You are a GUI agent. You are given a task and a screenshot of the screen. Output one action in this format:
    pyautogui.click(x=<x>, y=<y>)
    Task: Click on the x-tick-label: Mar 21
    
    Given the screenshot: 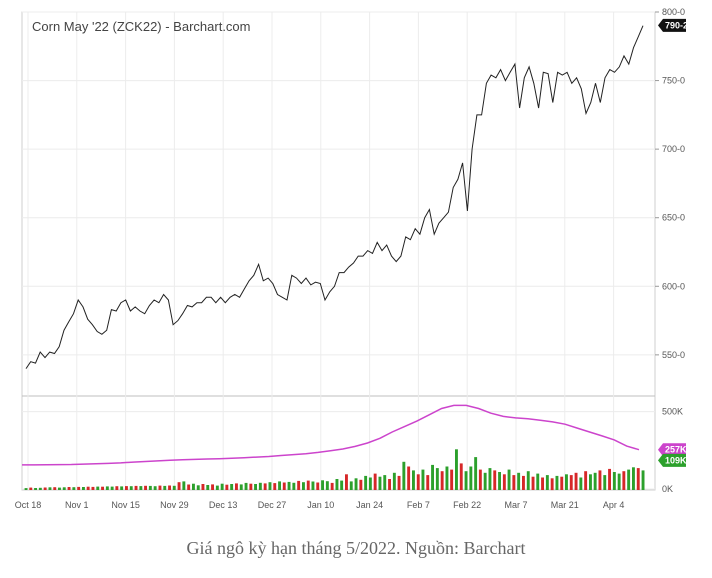 What is the action you would take?
    pyautogui.click(x=565, y=505)
    